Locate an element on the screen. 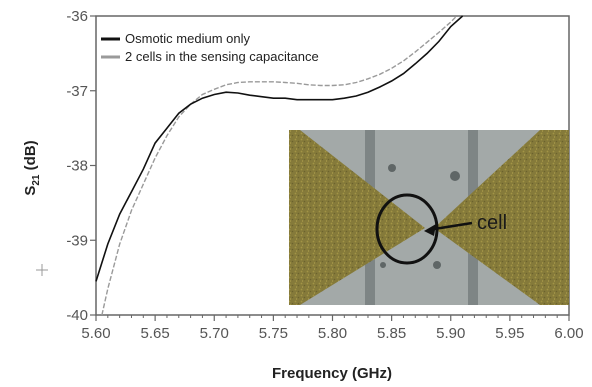 The height and width of the screenshot is (387, 592). y-tick-label: -40 is located at coordinates (77, 315).